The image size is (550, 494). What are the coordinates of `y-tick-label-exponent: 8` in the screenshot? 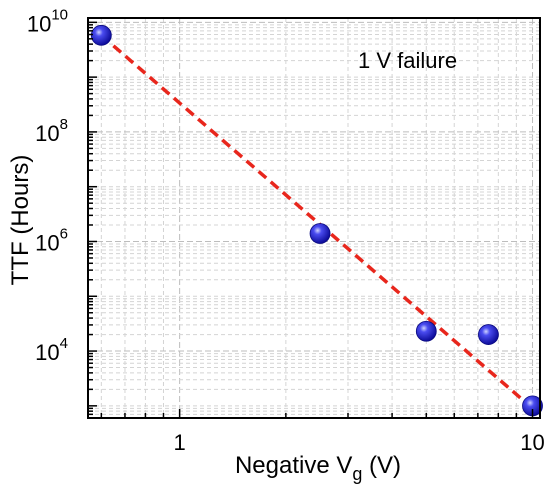 It's located at (64, 124).